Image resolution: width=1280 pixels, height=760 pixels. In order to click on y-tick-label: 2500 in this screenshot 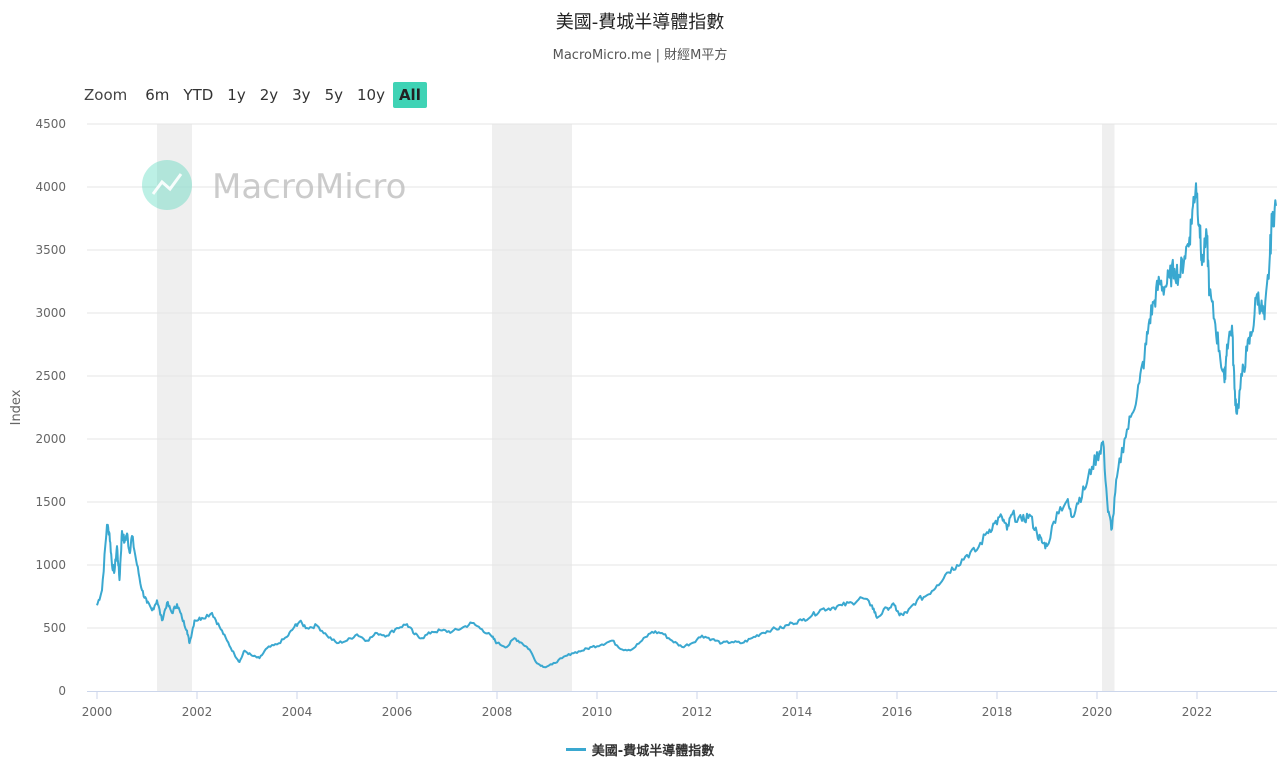, I will do `click(50, 376)`.